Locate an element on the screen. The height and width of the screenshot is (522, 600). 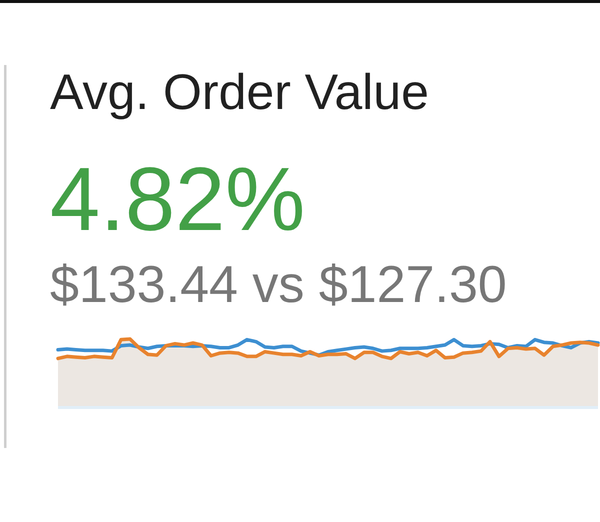
text: 4.82% is located at coordinates (178, 200).